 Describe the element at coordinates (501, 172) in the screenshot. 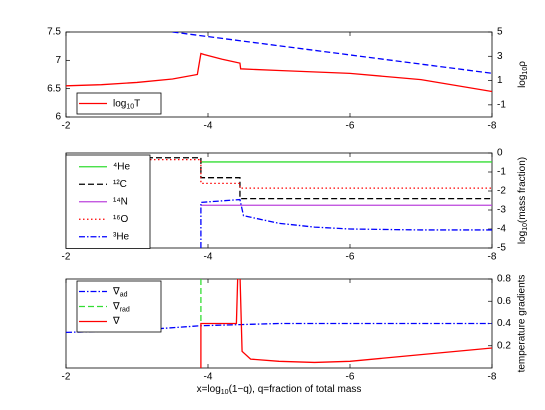

I see `y-tick-label: -1` at that location.